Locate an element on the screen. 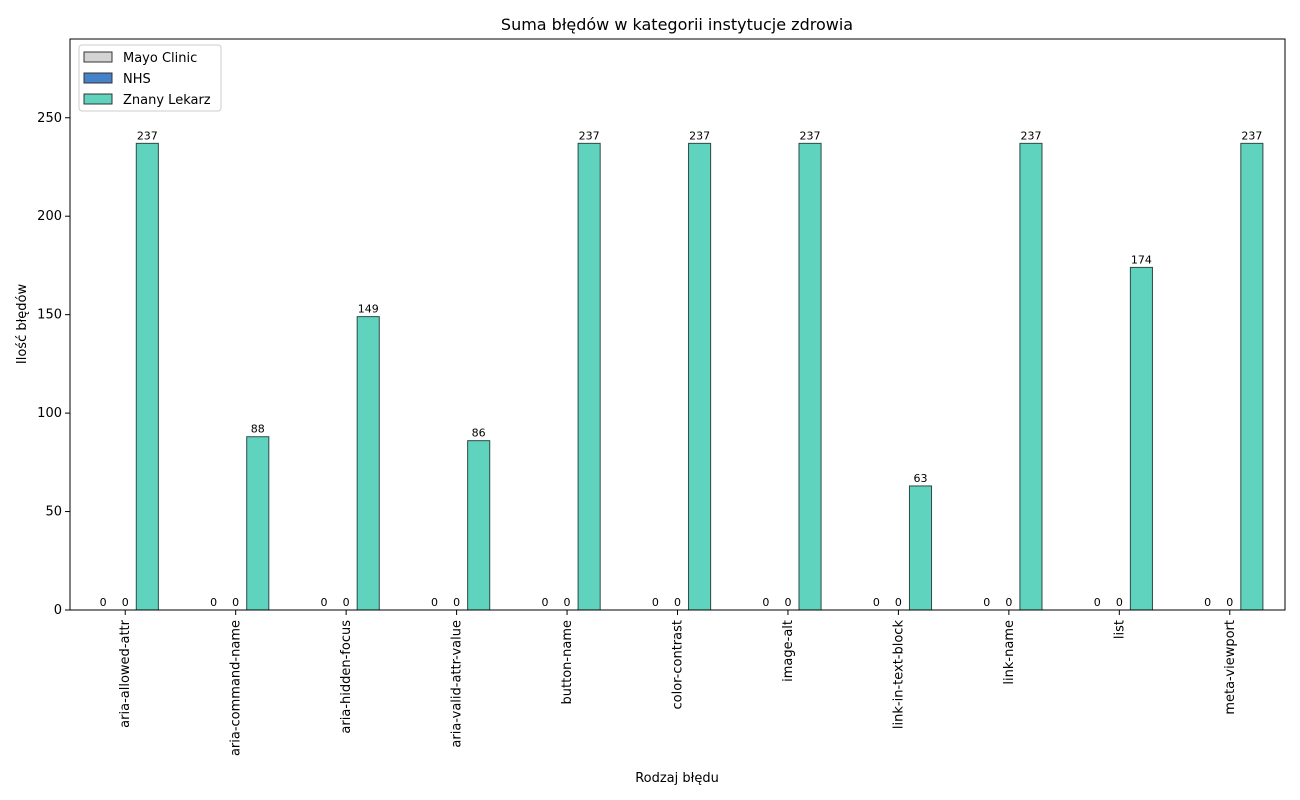 This screenshot has height=800, width=1300. legend-label: Mayo Clinic is located at coordinates (160, 58).